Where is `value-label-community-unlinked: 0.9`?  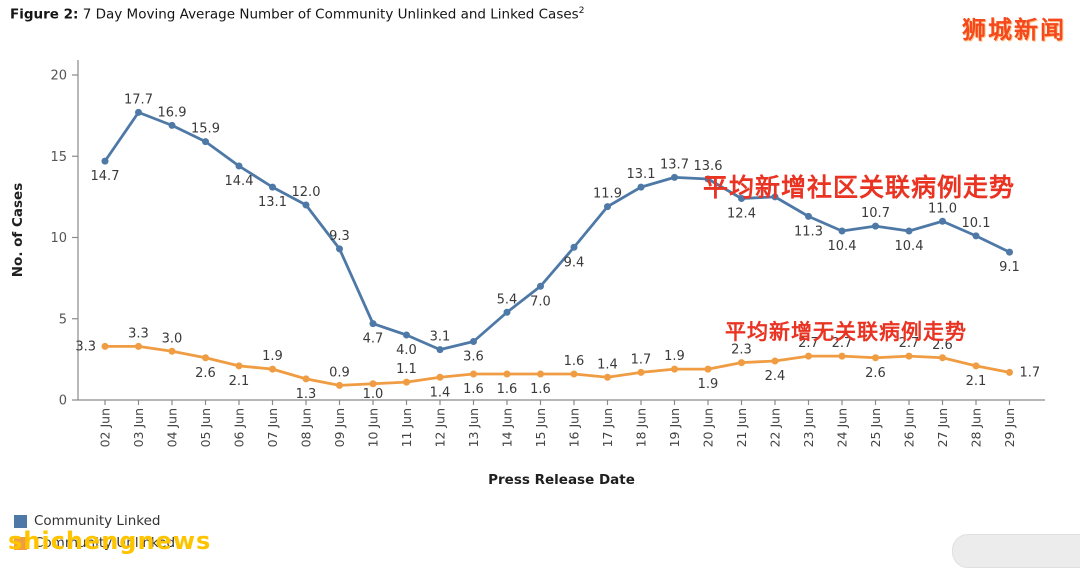
value-label-community-unlinked: 0.9 is located at coordinates (339, 372).